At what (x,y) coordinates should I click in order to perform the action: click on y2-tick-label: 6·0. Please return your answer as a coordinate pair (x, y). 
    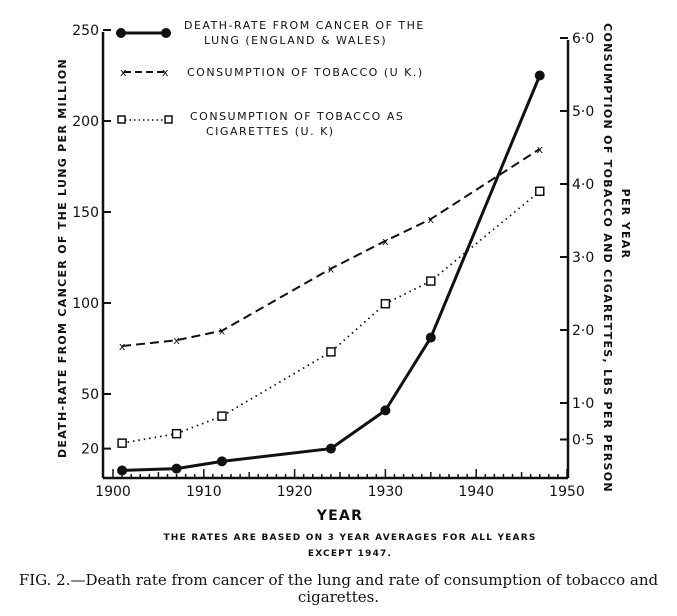
    Looking at the image, I should click on (583, 39).